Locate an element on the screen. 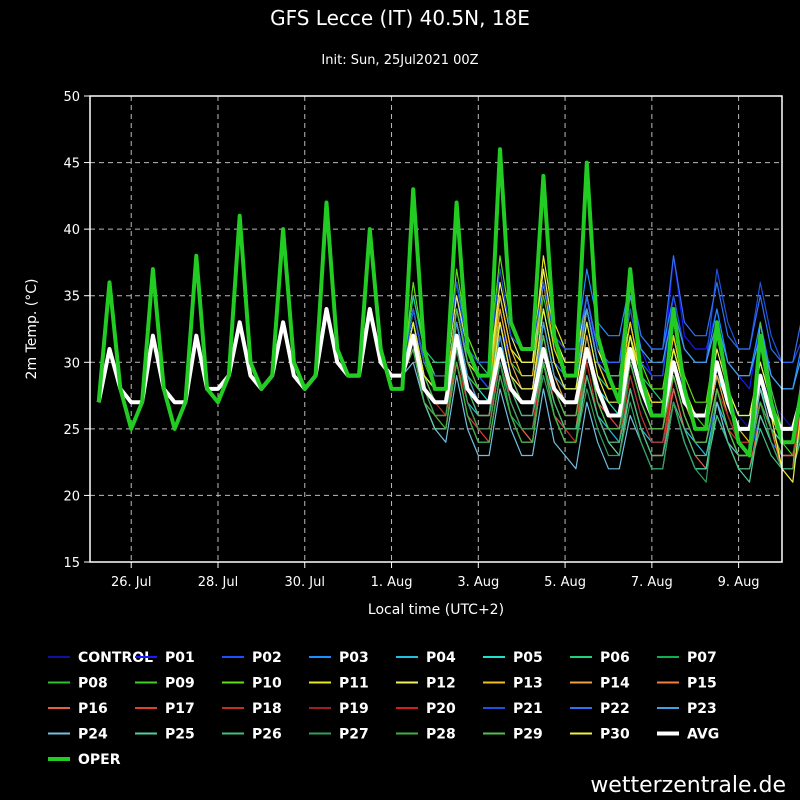 This screenshot has height=800, width=800. legend-label: CONTROL is located at coordinates (115, 658).